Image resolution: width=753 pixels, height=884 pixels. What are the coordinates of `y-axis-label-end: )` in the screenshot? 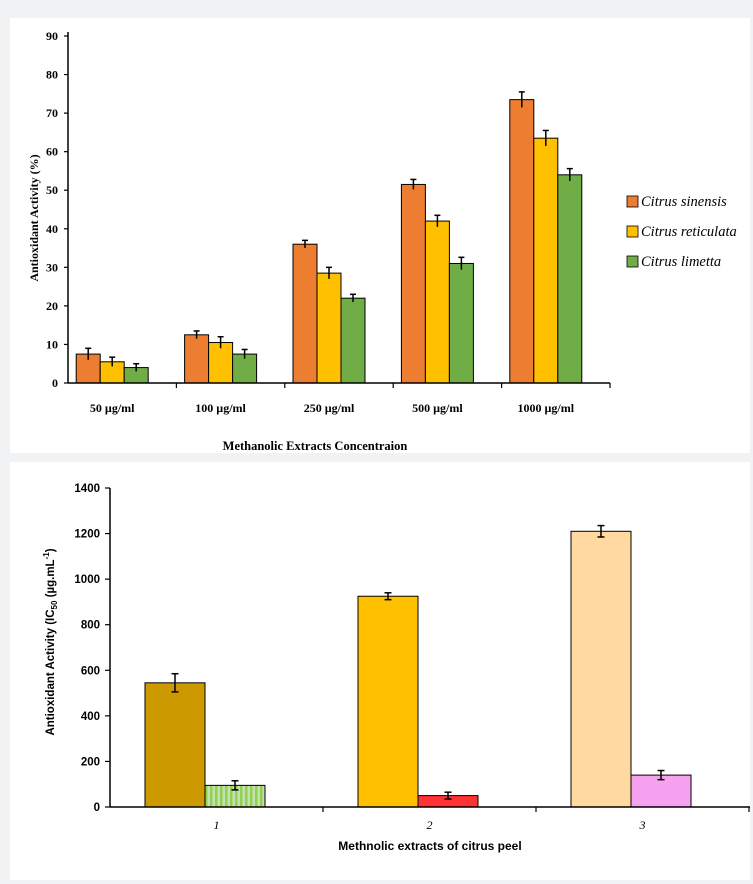 It's located at (51, 550).